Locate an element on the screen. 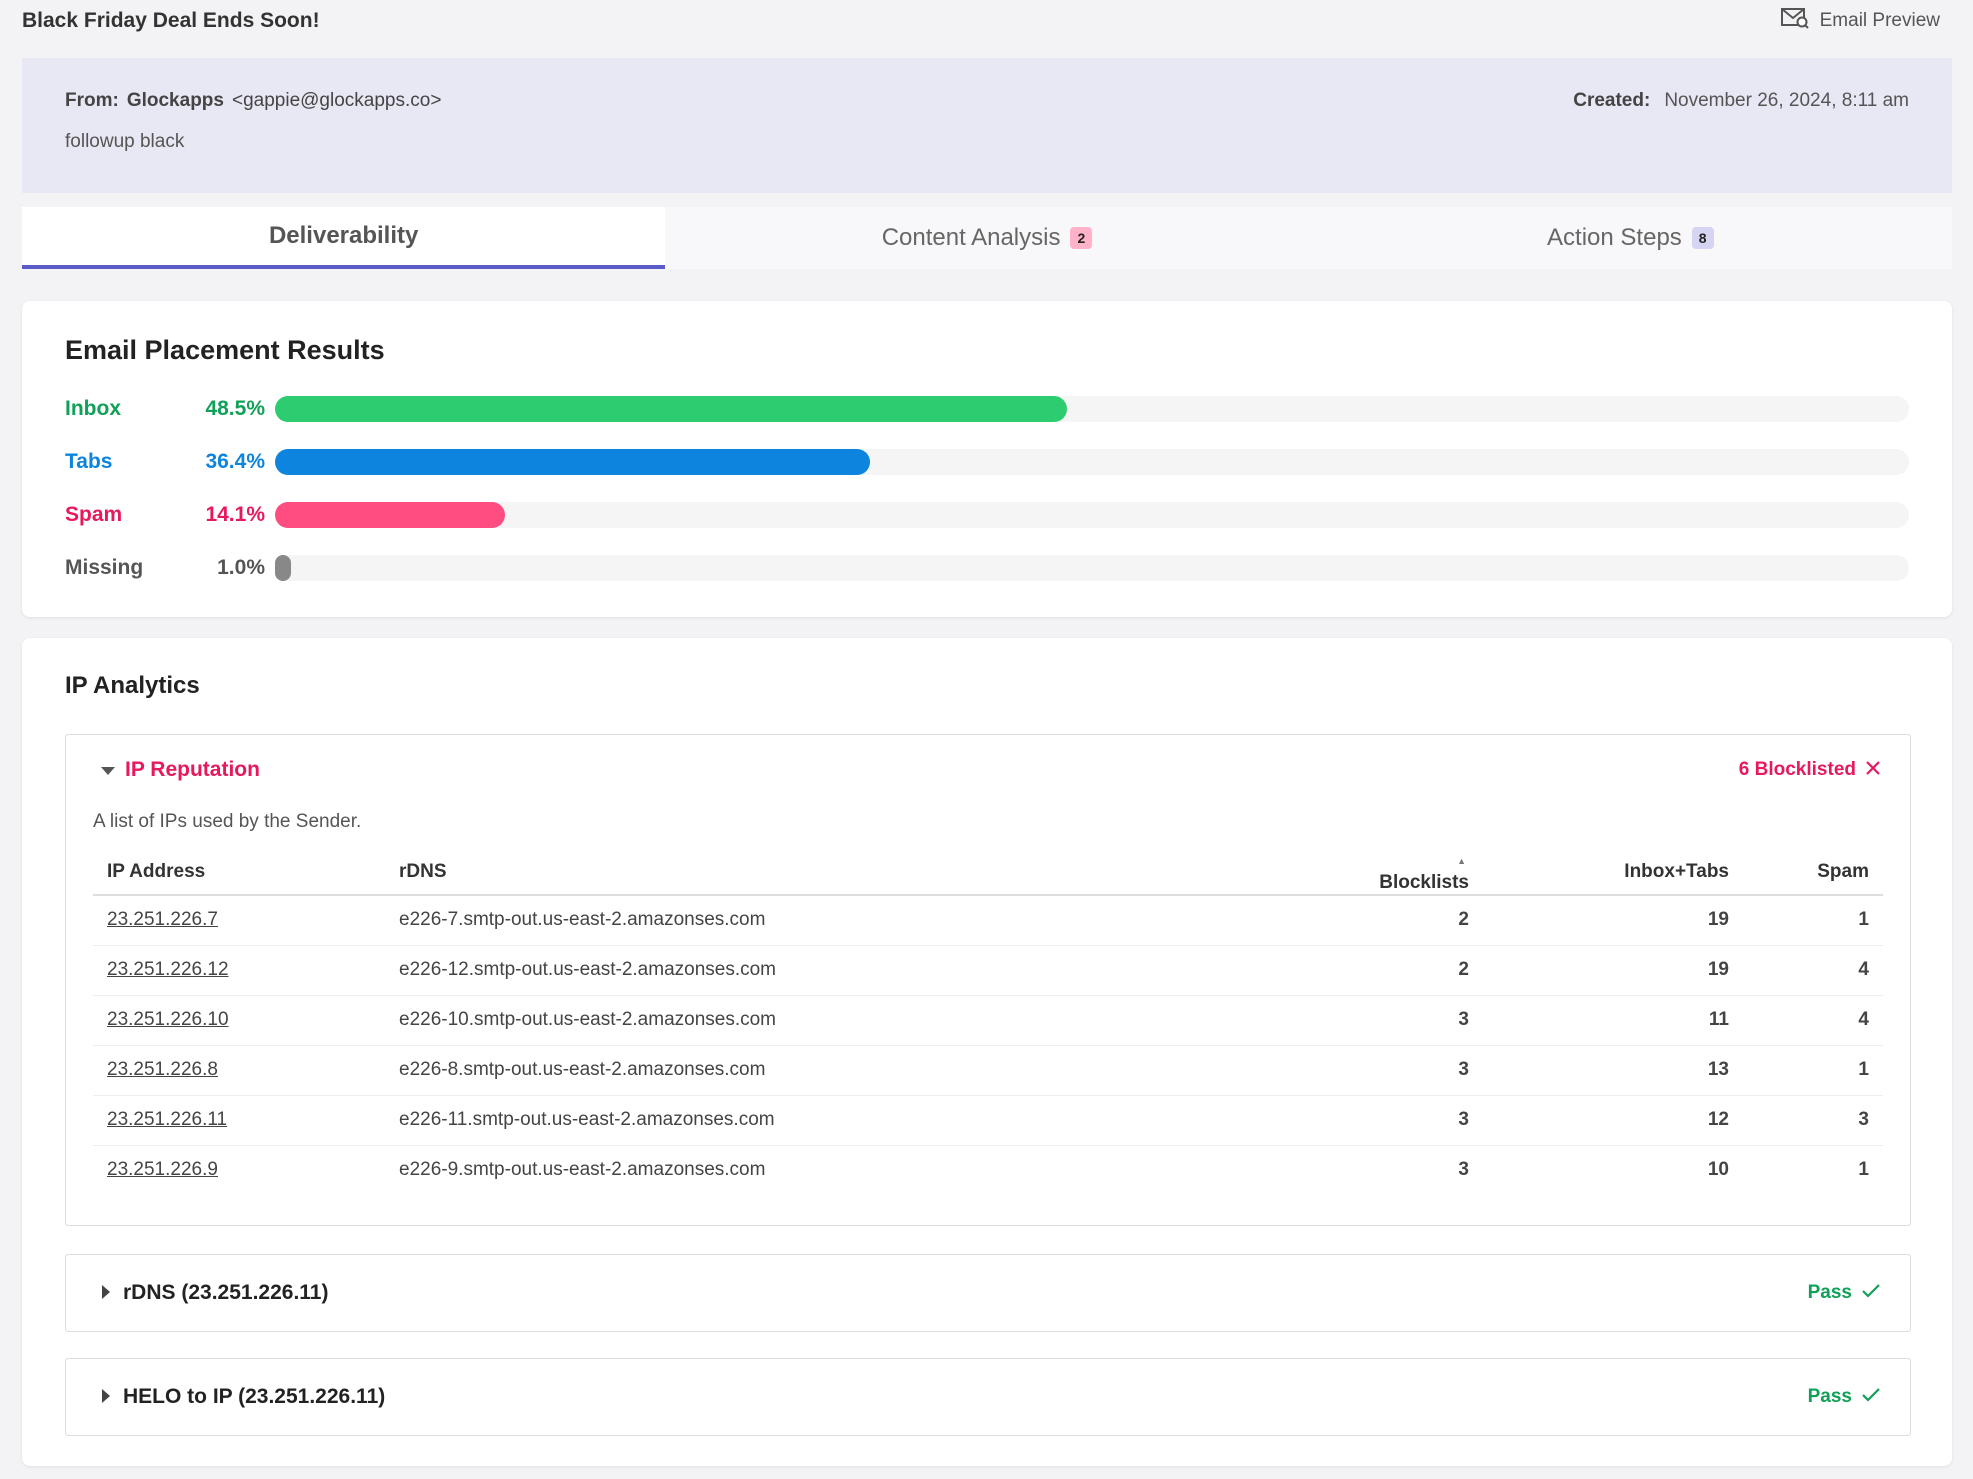  ip-link: 23.251.226.7 is located at coordinates (162, 920).